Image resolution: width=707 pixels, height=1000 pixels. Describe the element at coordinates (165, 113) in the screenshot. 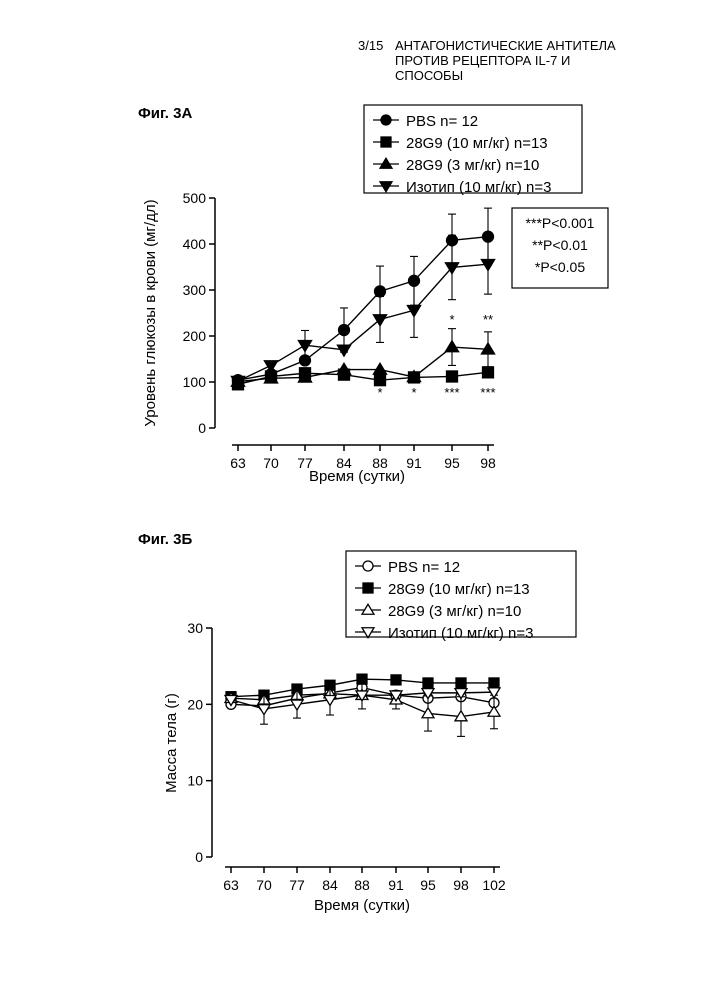

I see `figure-label: Фиг. 3А` at that location.